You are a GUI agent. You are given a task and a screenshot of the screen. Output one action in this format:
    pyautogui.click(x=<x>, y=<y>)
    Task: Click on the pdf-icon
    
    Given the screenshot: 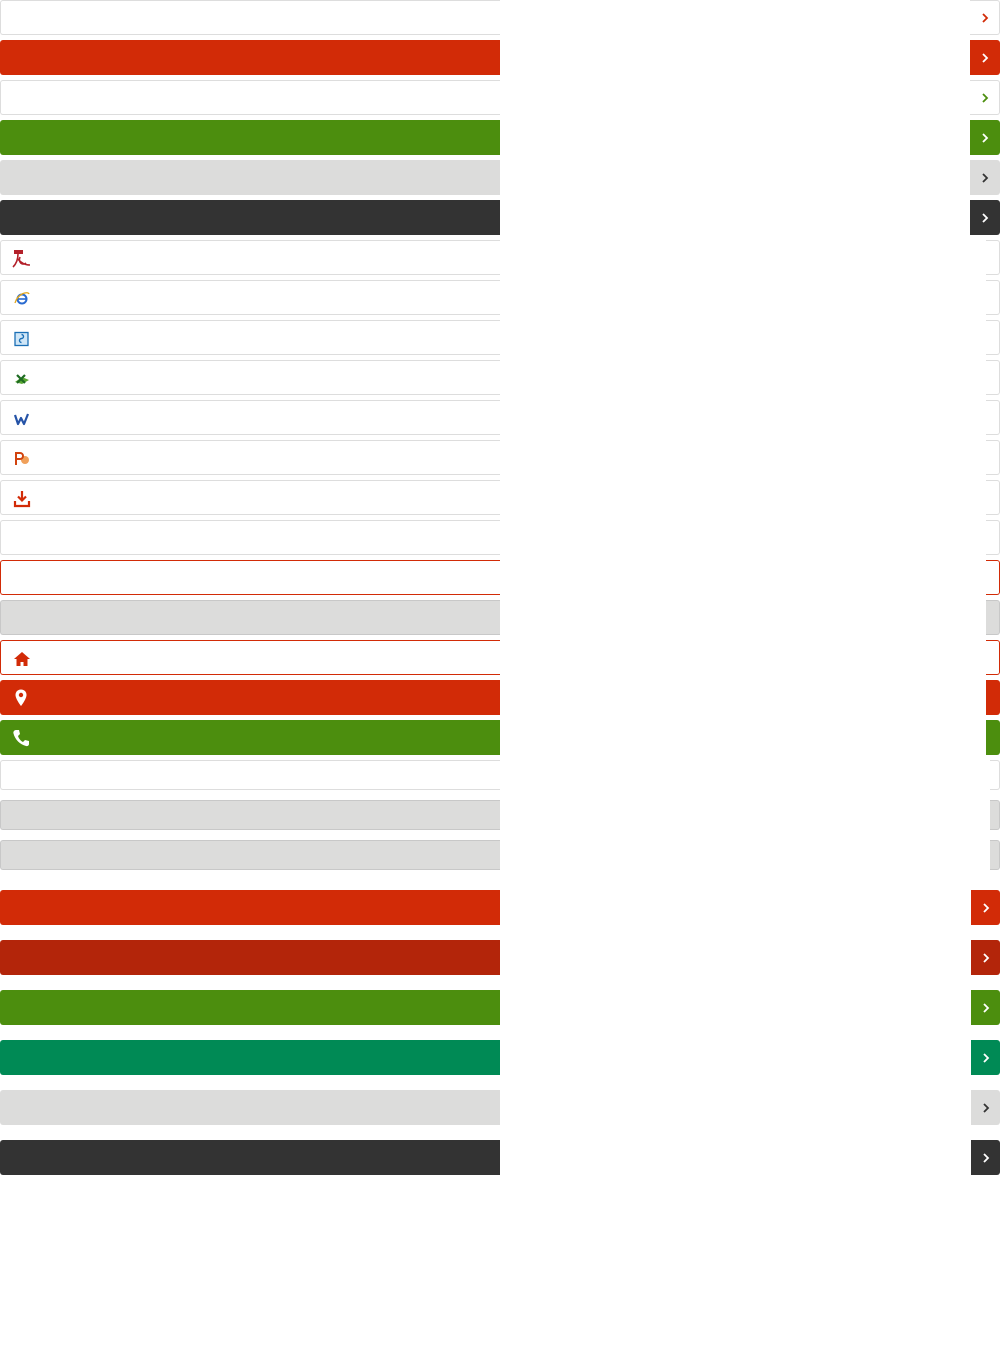 What is the action you would take?
    pyautogui.click(x=22, y=259)
    